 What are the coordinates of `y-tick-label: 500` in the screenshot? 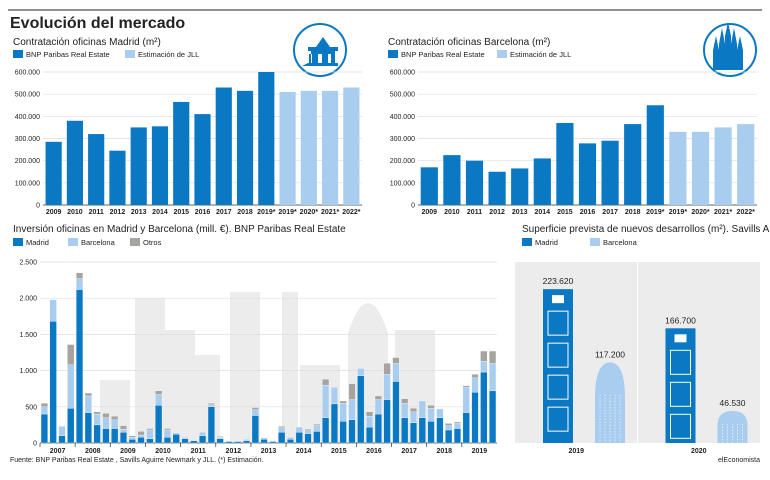 It's located at (31, 407).